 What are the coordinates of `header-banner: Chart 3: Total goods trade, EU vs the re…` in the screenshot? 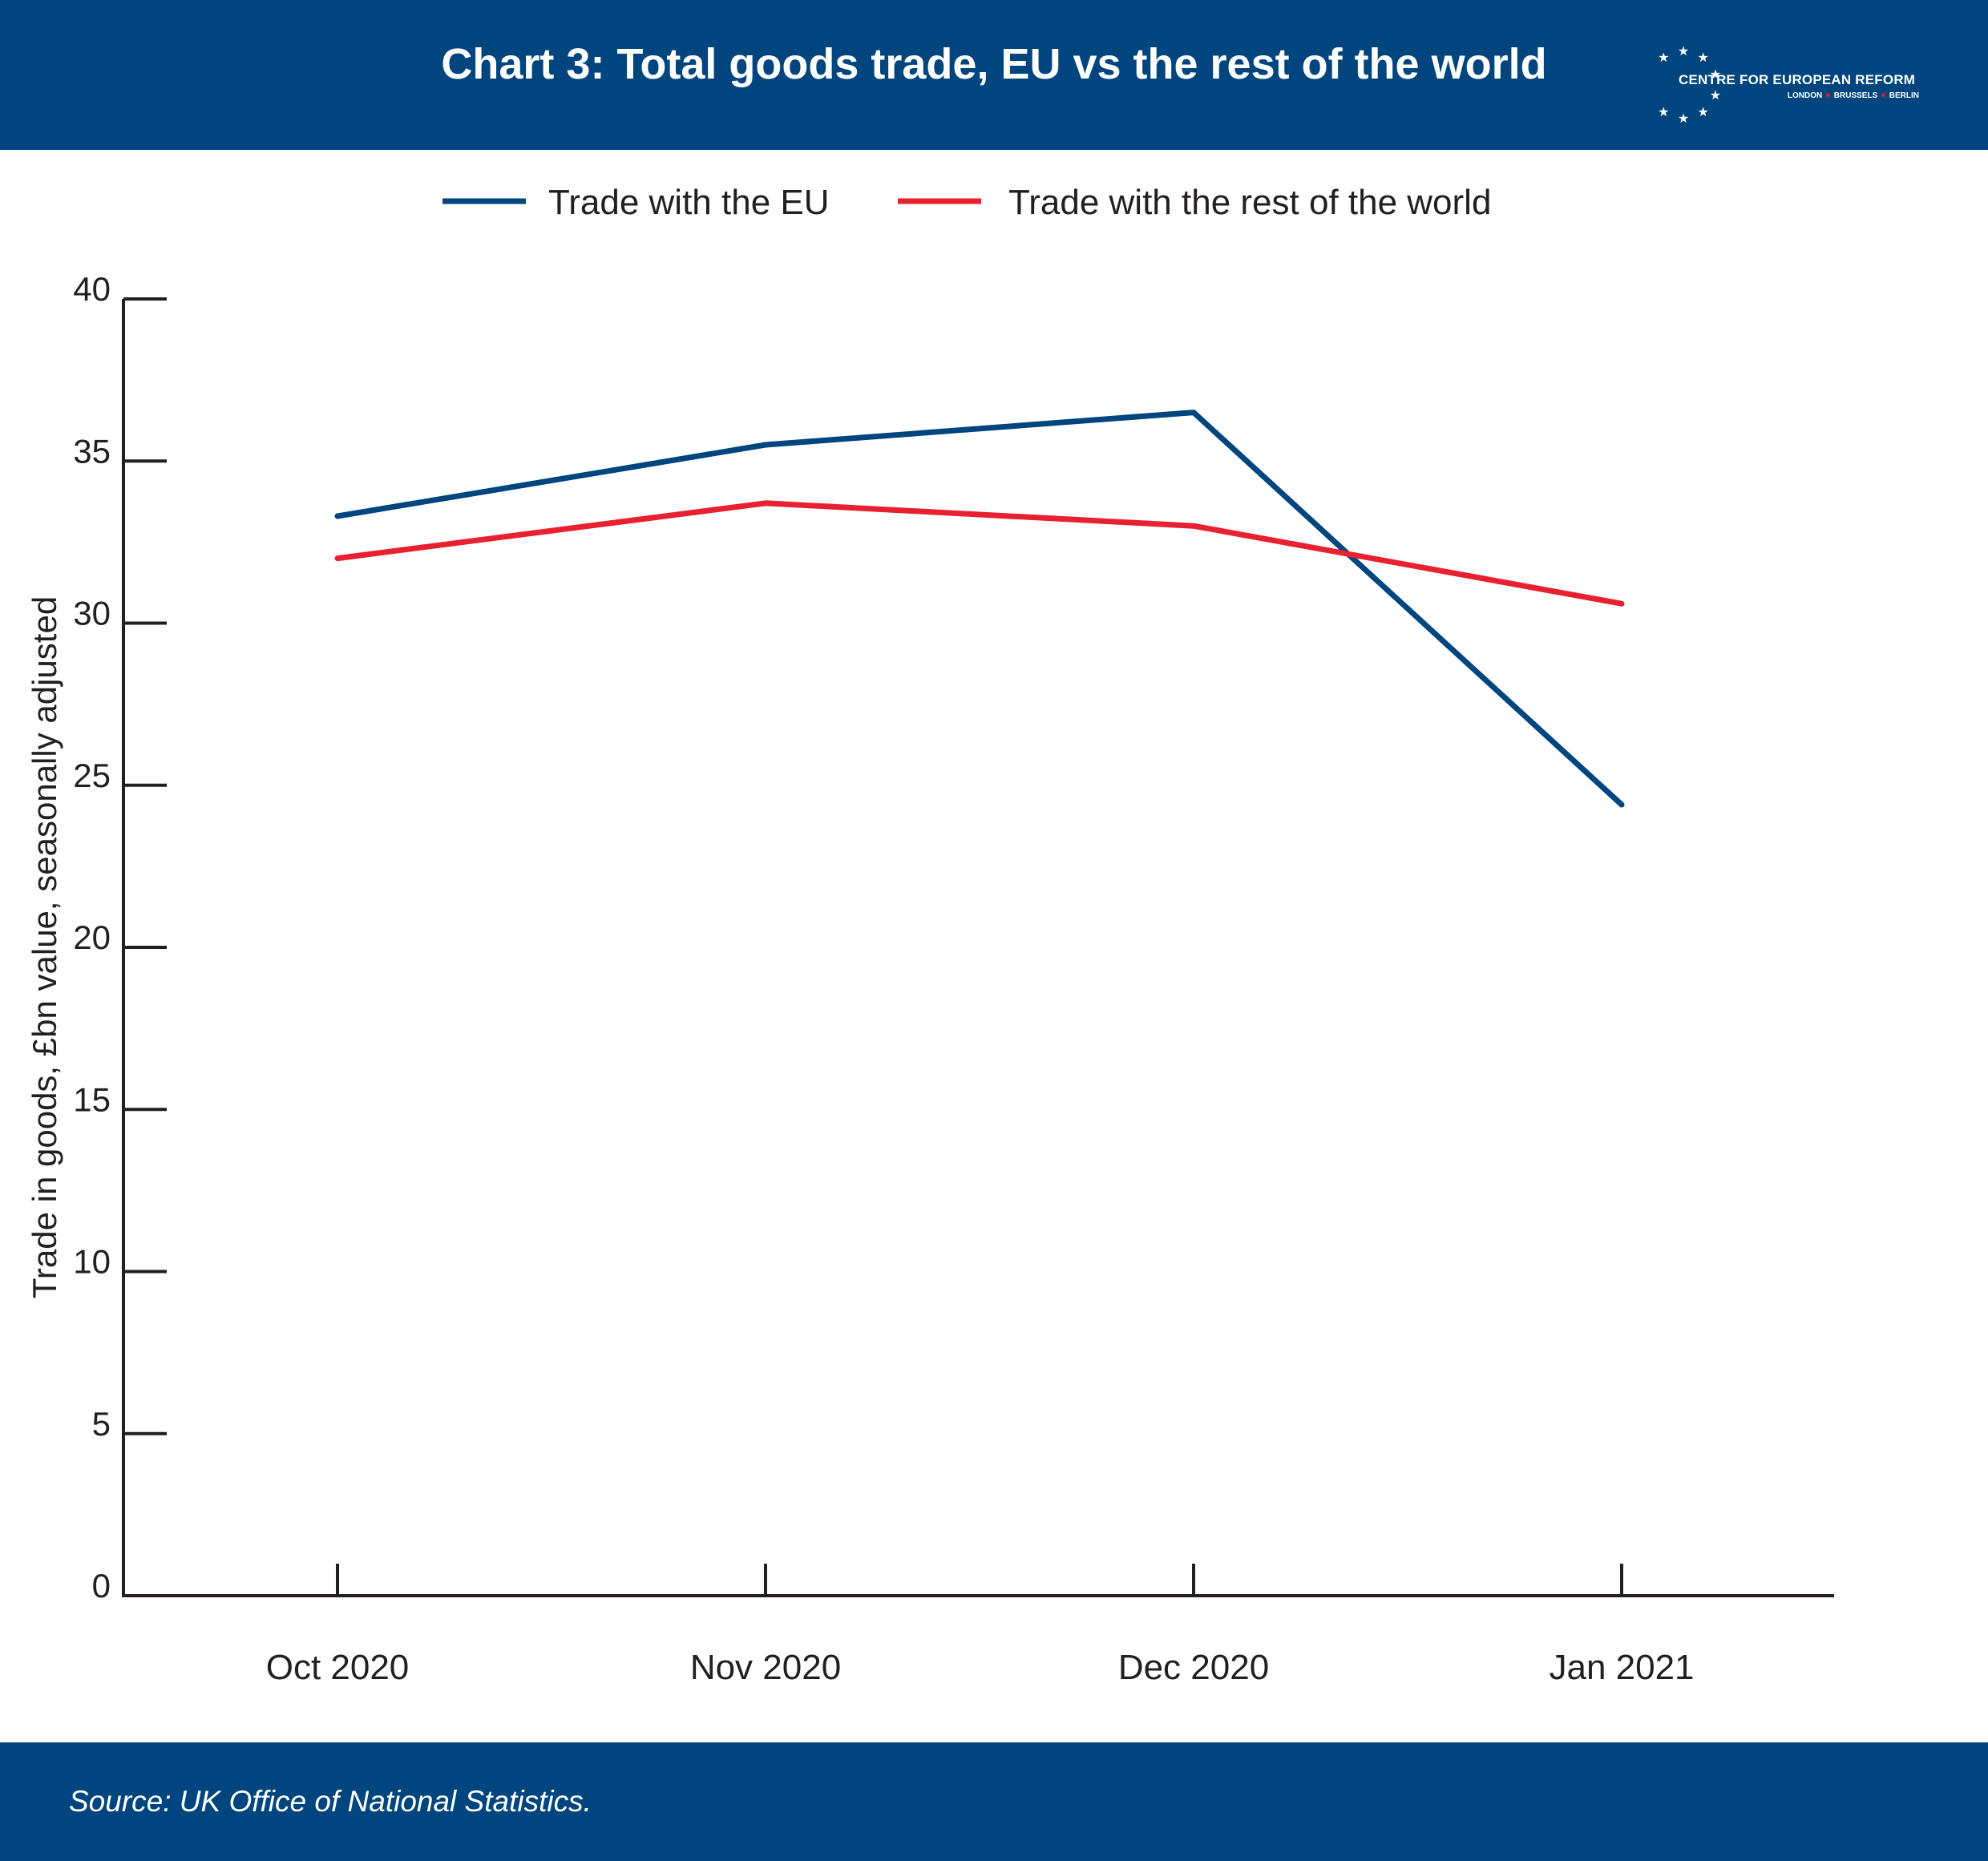 It's located at (994, 75).